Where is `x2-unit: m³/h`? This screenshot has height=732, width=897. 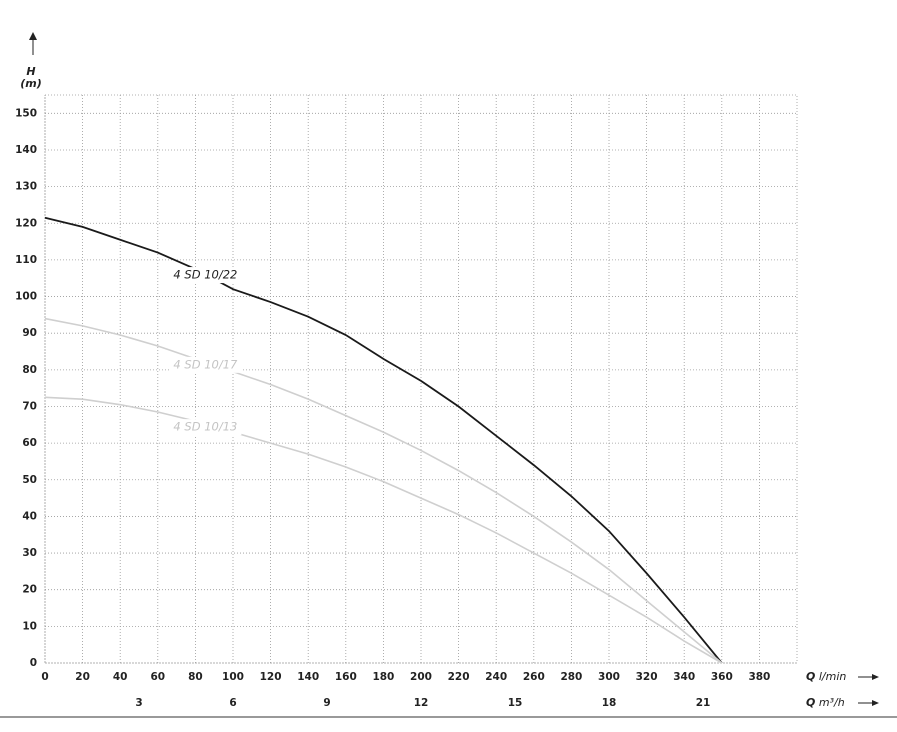
x2-unit: m³/h is located at coordinates (832, 702).